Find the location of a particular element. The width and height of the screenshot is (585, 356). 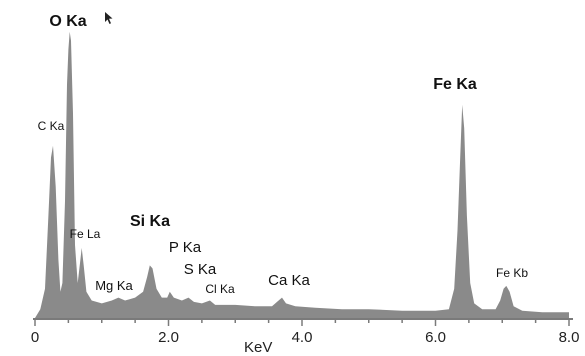

peak-label: O Ka is located at coordinates (67, 21).